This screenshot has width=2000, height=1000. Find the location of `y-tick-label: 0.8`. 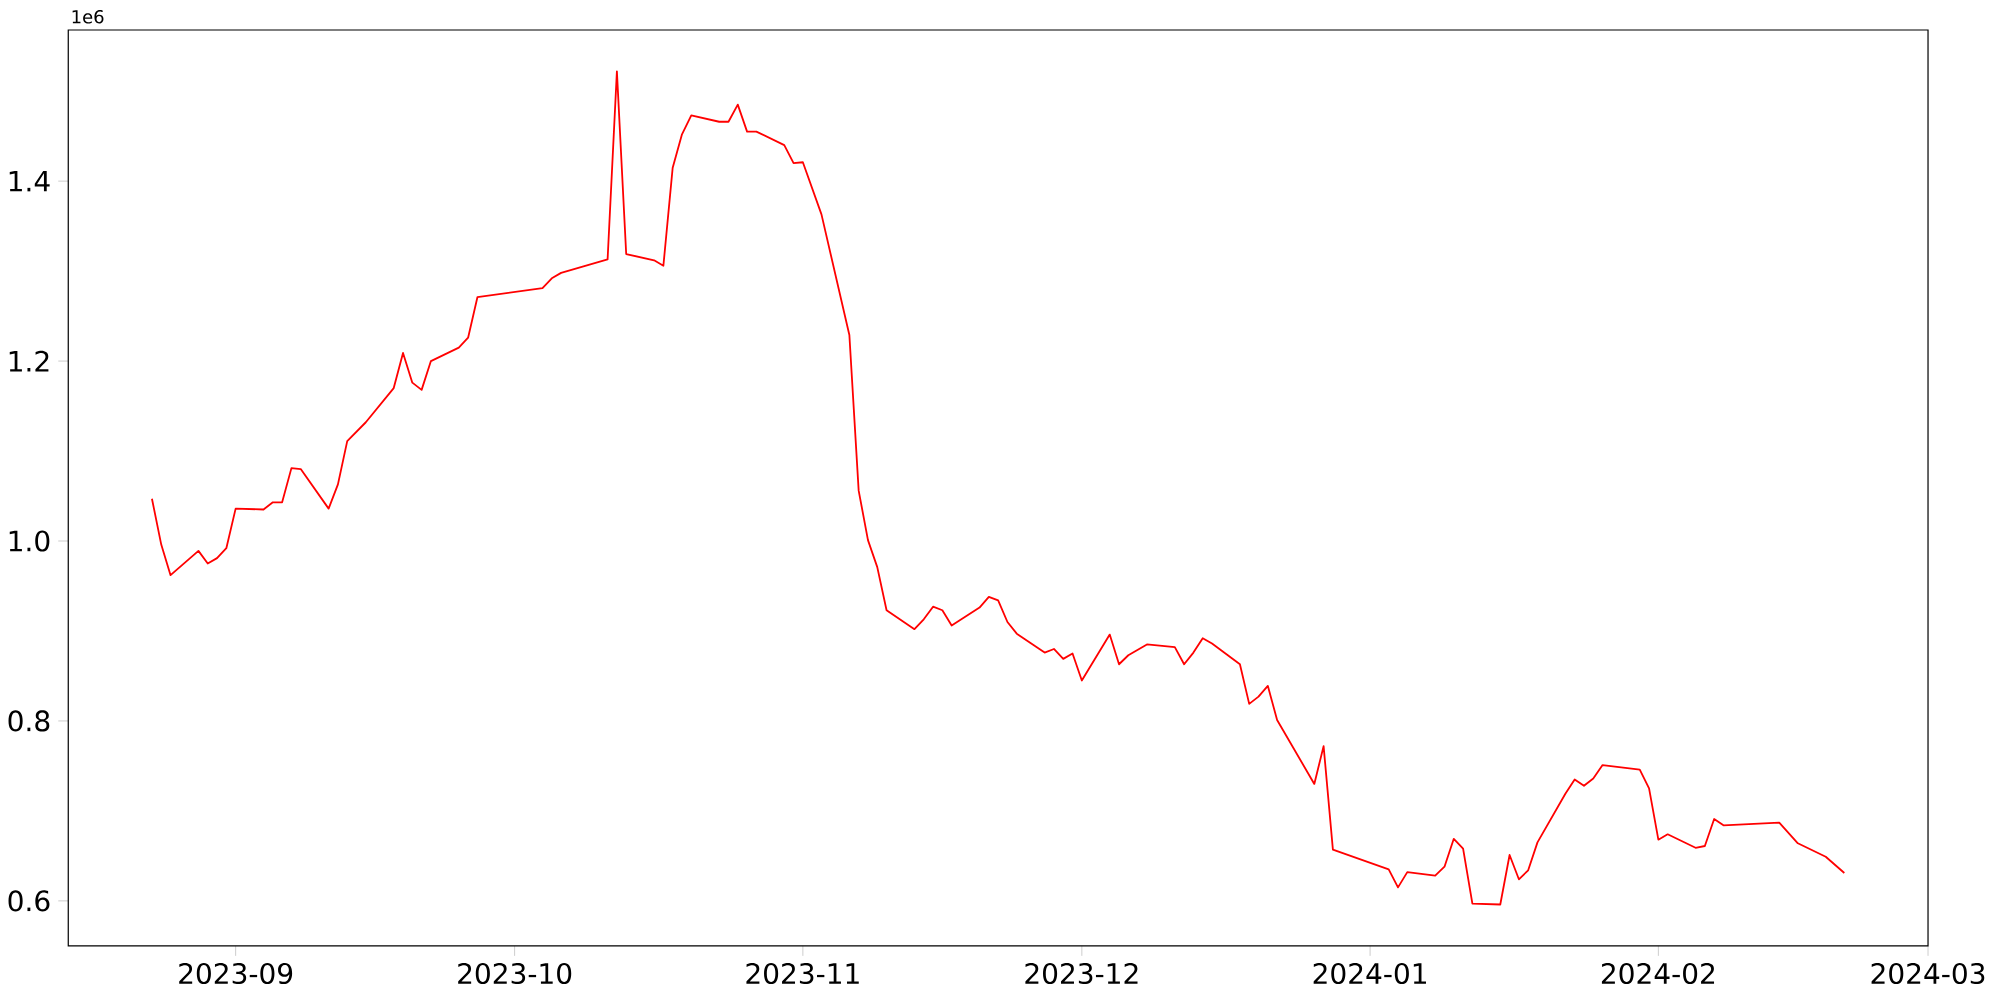

y-tick-label: 0.8 is located at coordinates (29, 721).